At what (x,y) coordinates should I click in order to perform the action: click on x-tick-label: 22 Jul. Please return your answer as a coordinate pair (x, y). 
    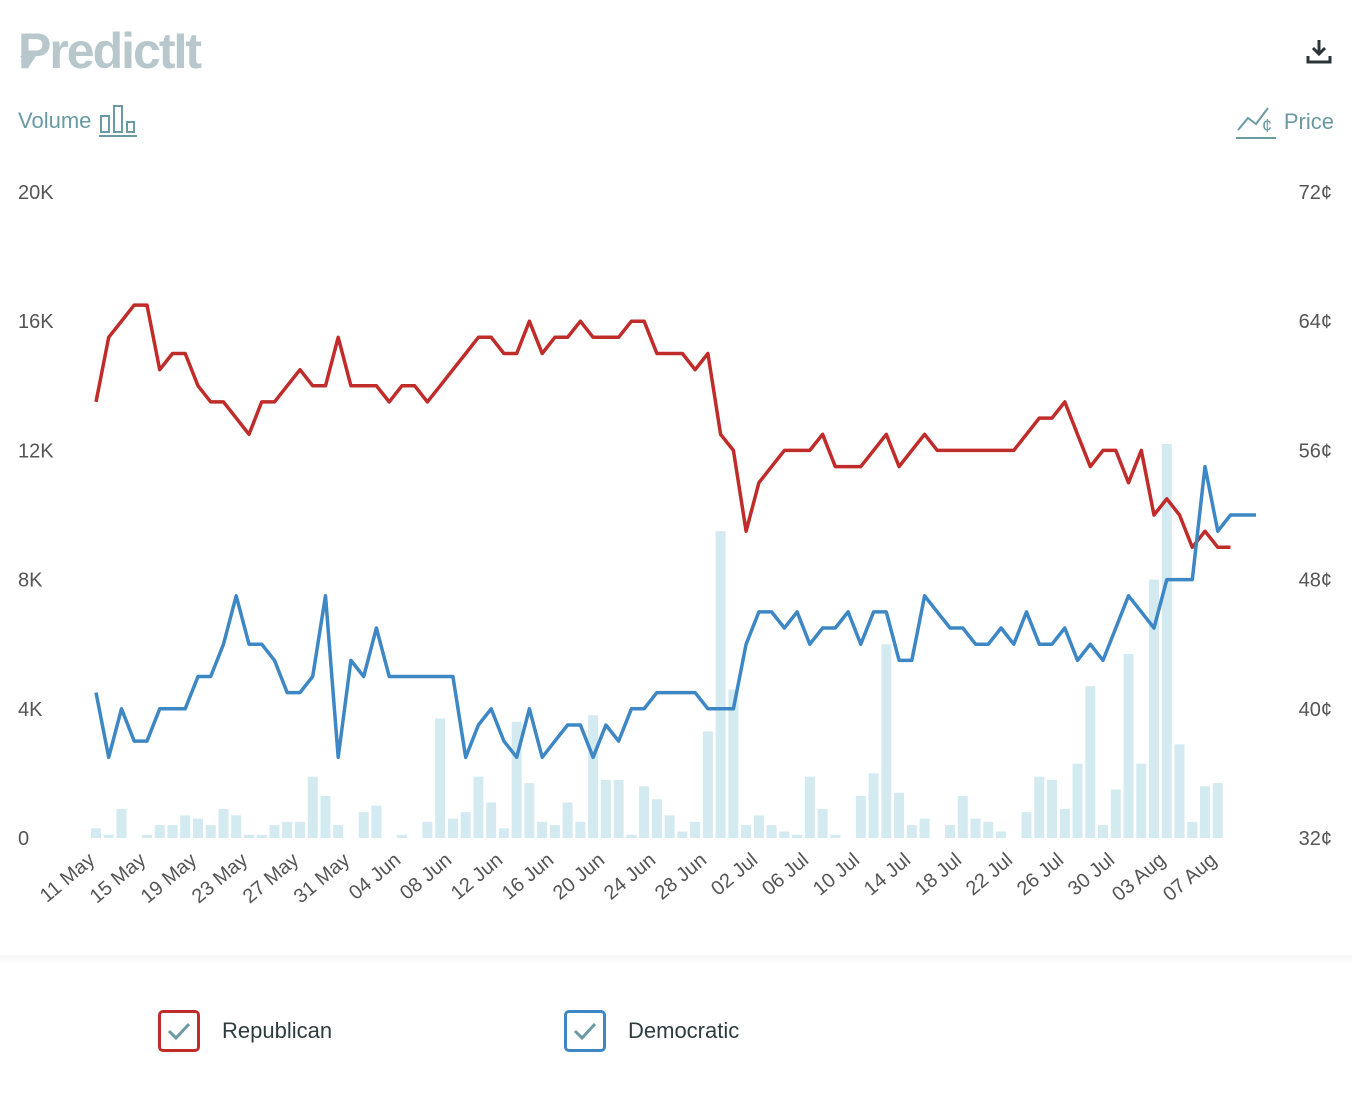
    Looking at the image, I should click on (989, 874).